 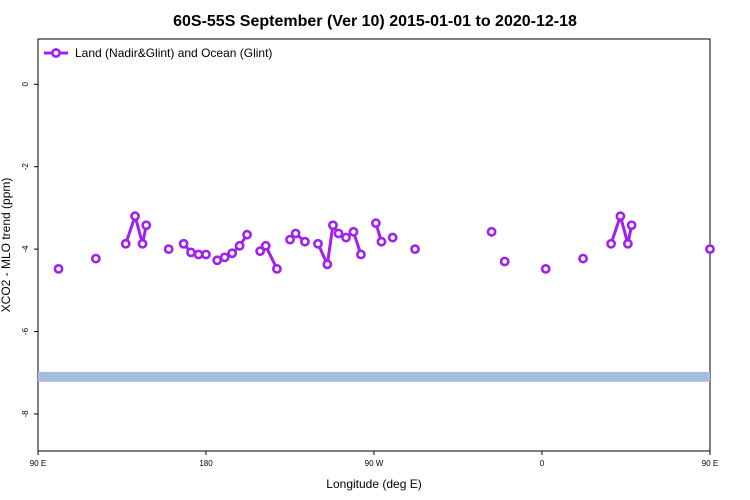 I want to click on y-tick-label: -6, so click(x=25, y=331).